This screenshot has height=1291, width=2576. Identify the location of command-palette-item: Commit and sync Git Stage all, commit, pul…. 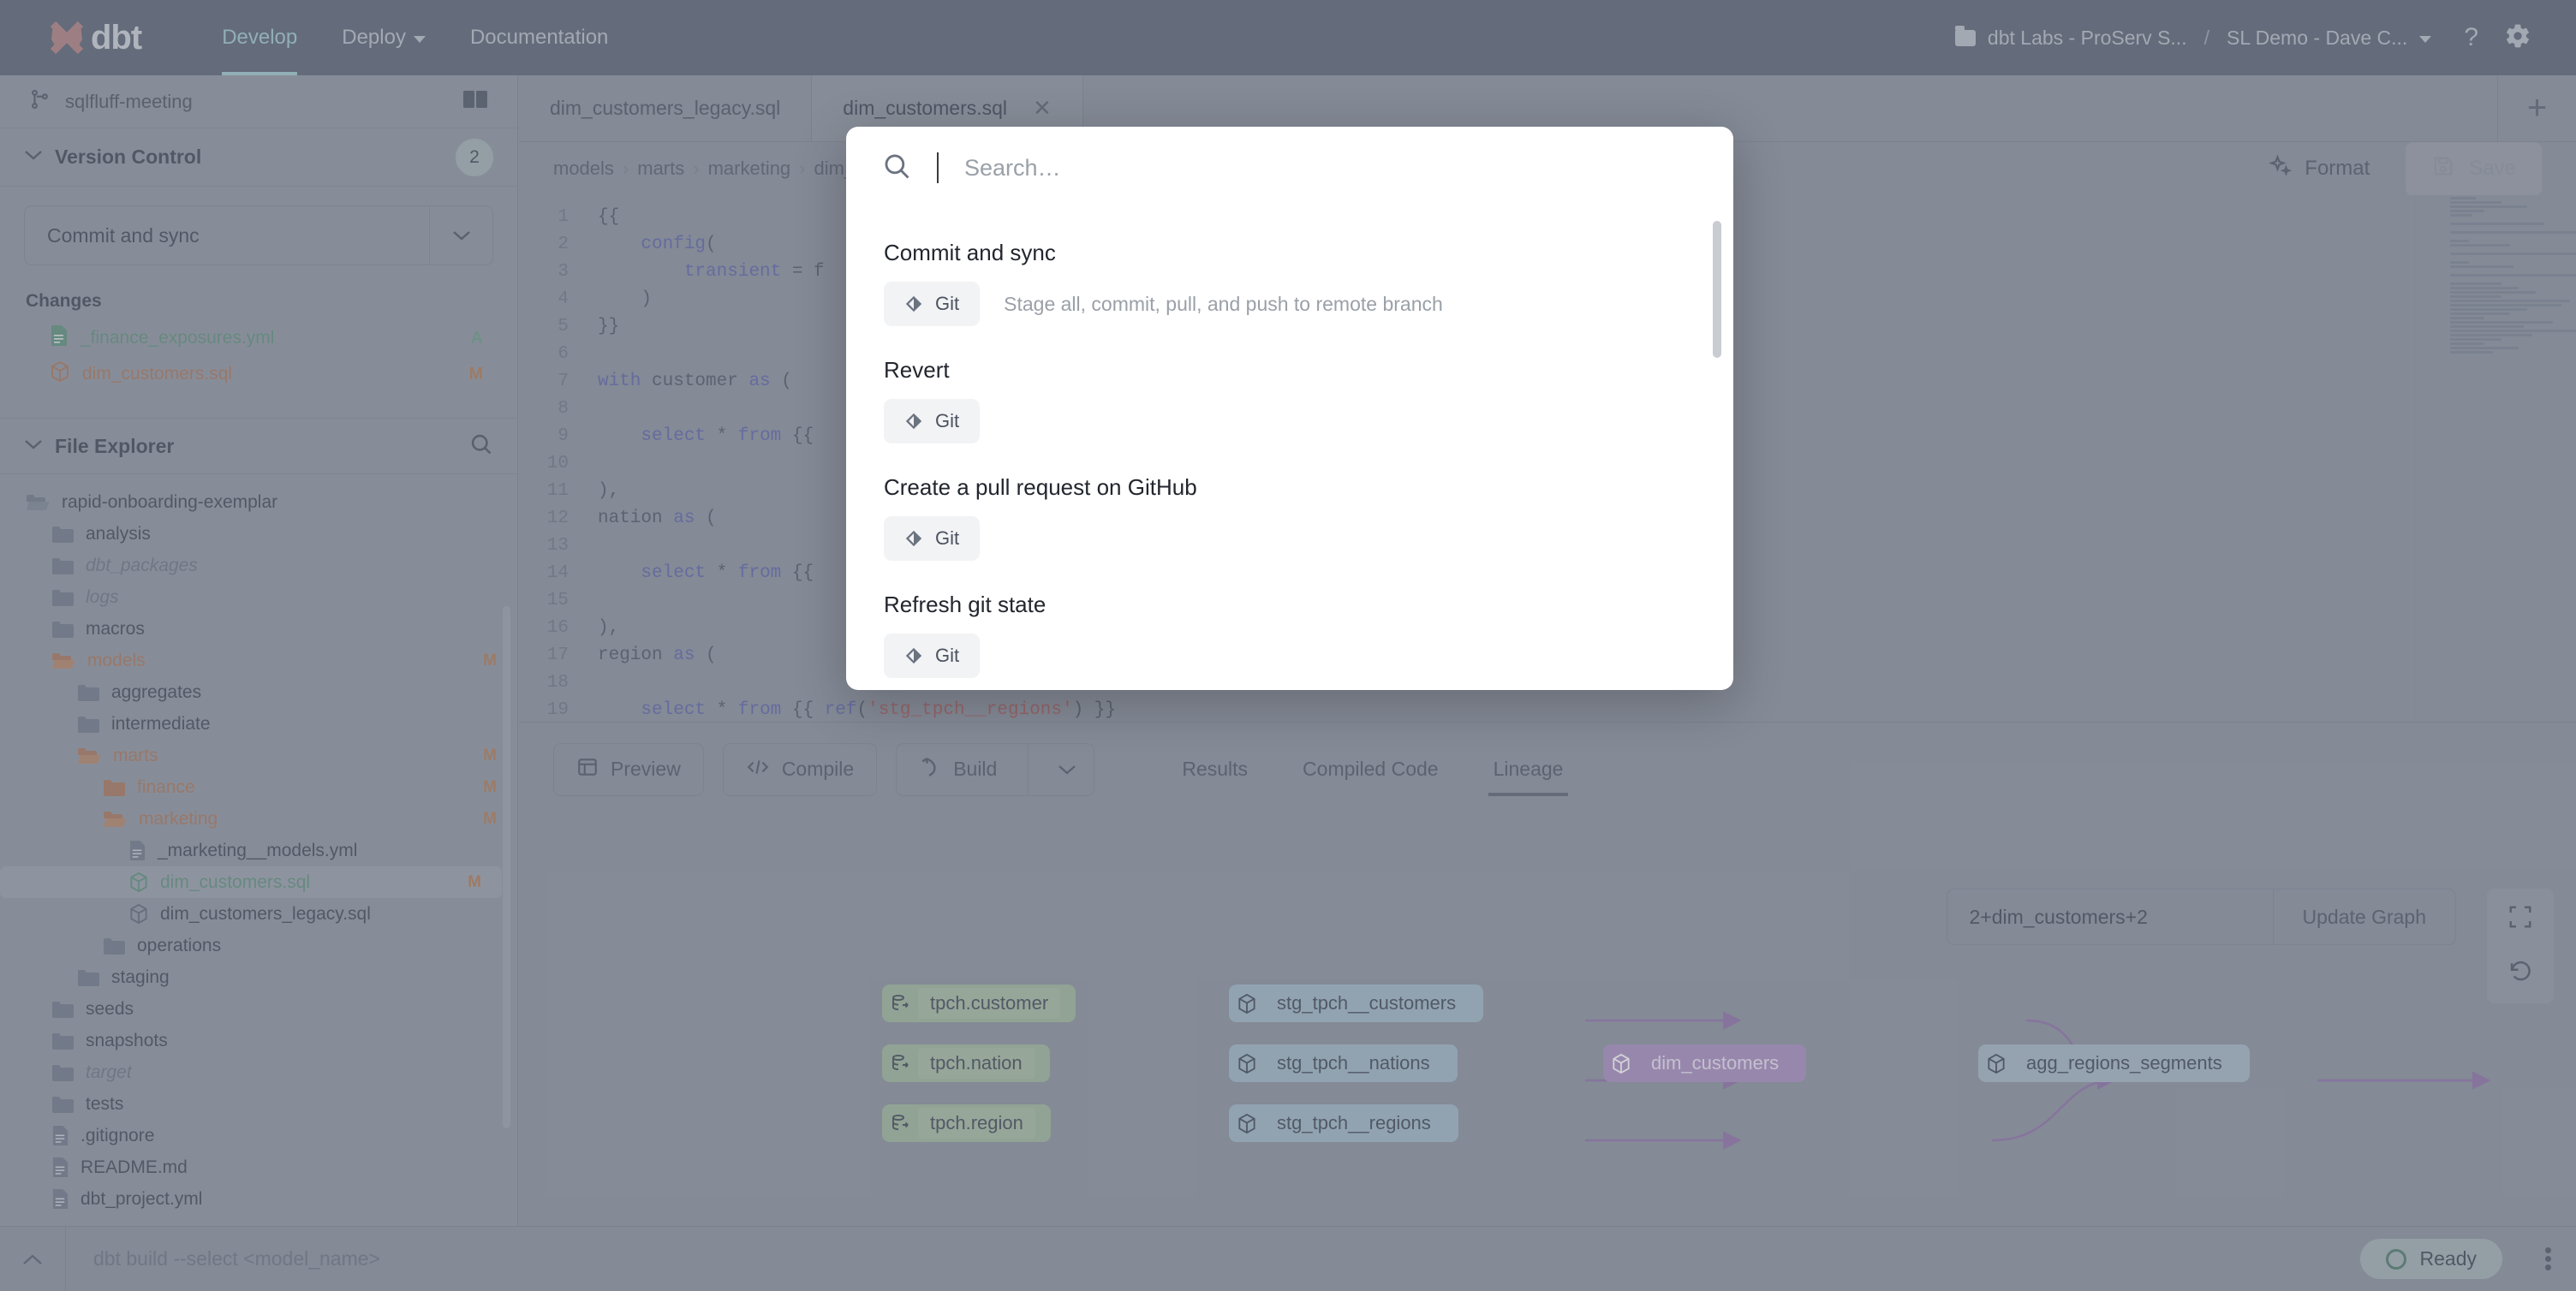
(1289, 283).